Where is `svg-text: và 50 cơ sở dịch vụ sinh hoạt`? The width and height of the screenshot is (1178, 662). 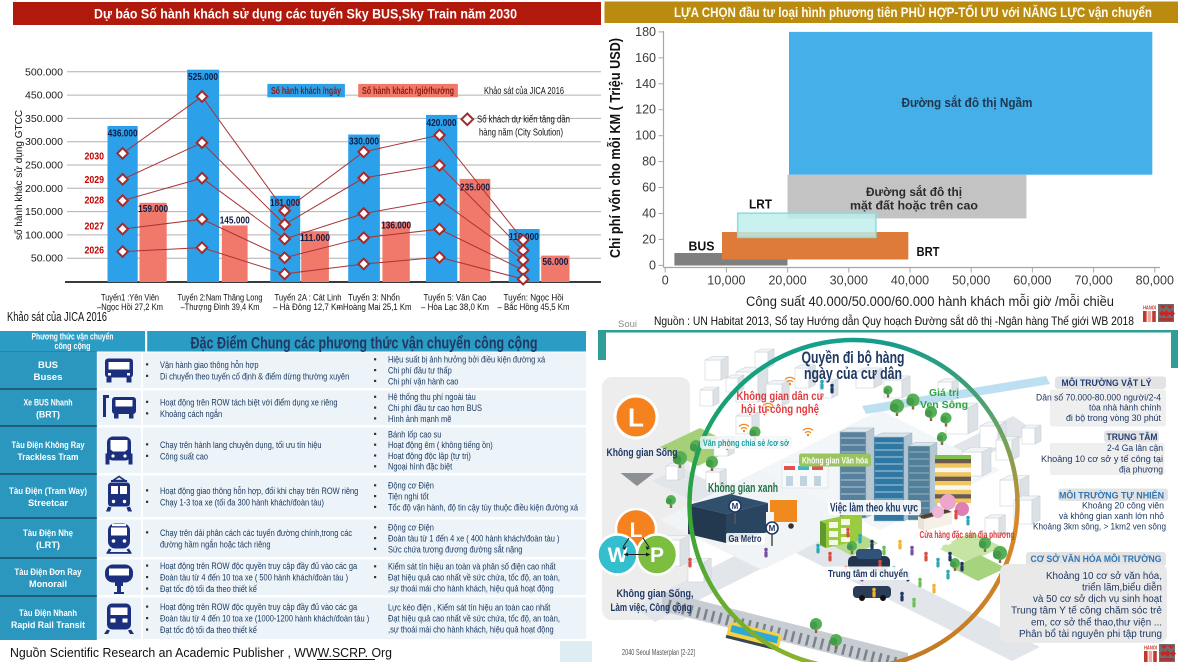 svg-text: và 50 cơ sở dịch vụ sinh hoạt is located at coordinates (1097, 599).